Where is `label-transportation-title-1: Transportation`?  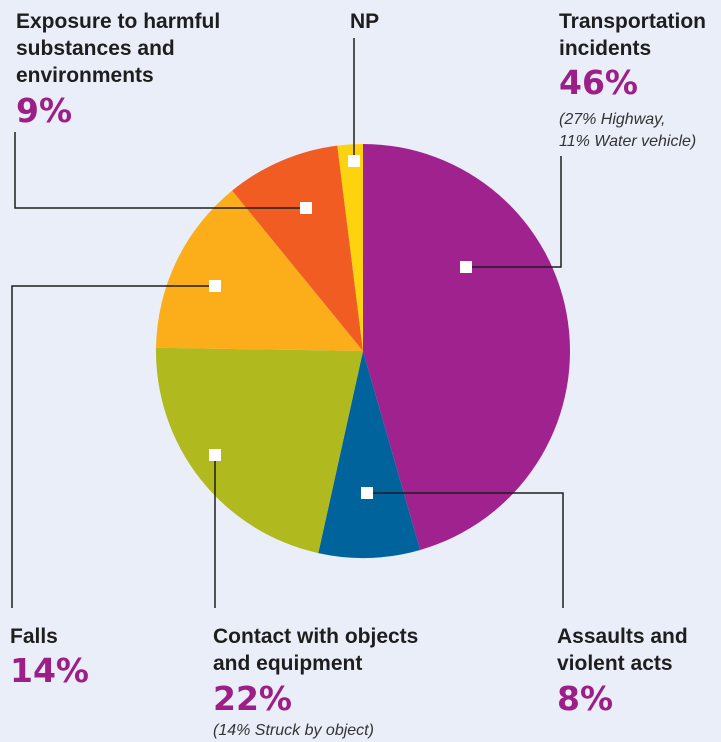 label-transportation-title-1: Transportation is located at coordinates (632, 21).